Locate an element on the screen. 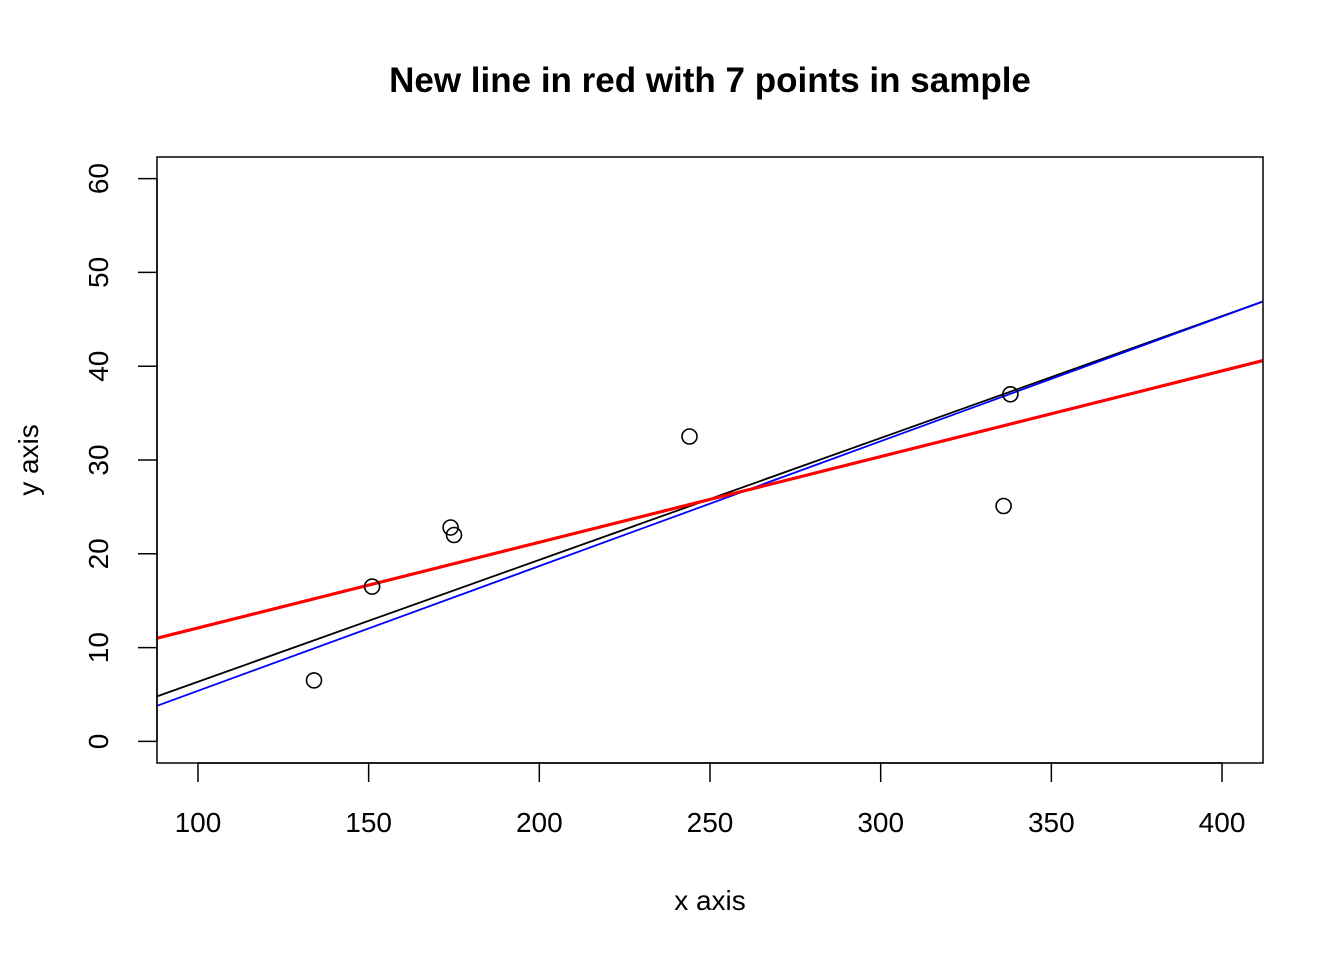 The image size is (1344, 960). x-tick-label-250: 250 is located at coordinates (710, 822).